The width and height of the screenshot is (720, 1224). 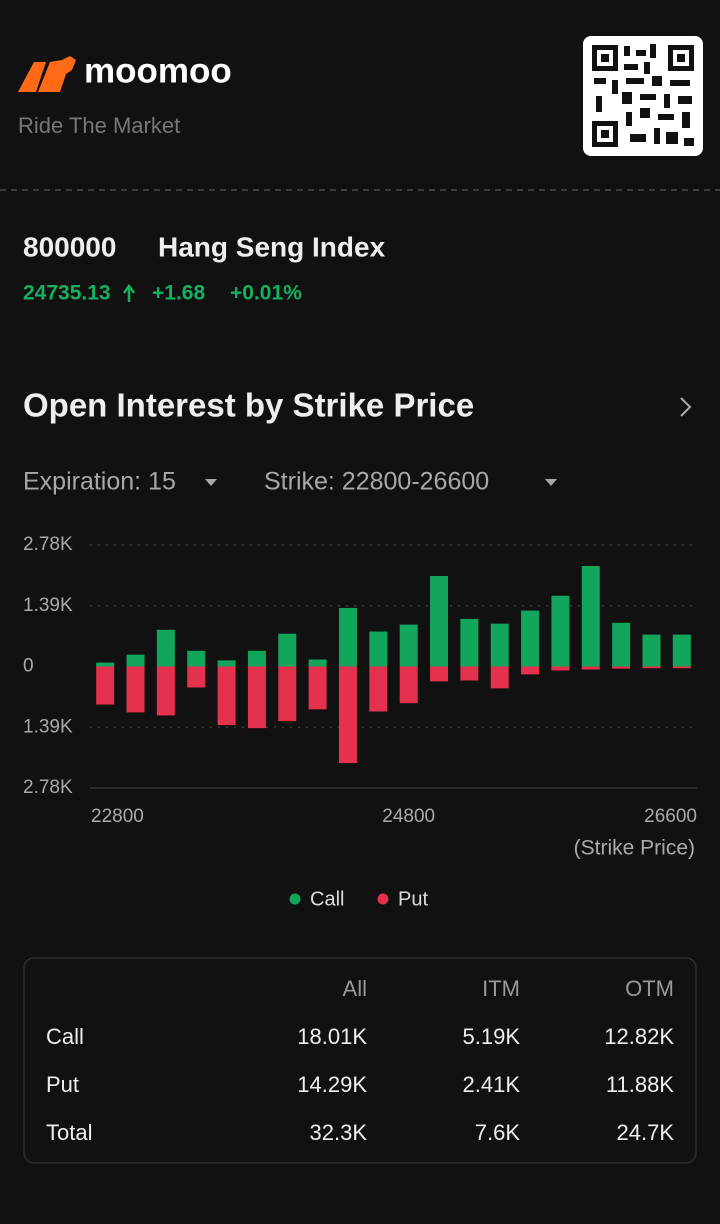 I want to click on up-arrow, so click(x=129, y=292).